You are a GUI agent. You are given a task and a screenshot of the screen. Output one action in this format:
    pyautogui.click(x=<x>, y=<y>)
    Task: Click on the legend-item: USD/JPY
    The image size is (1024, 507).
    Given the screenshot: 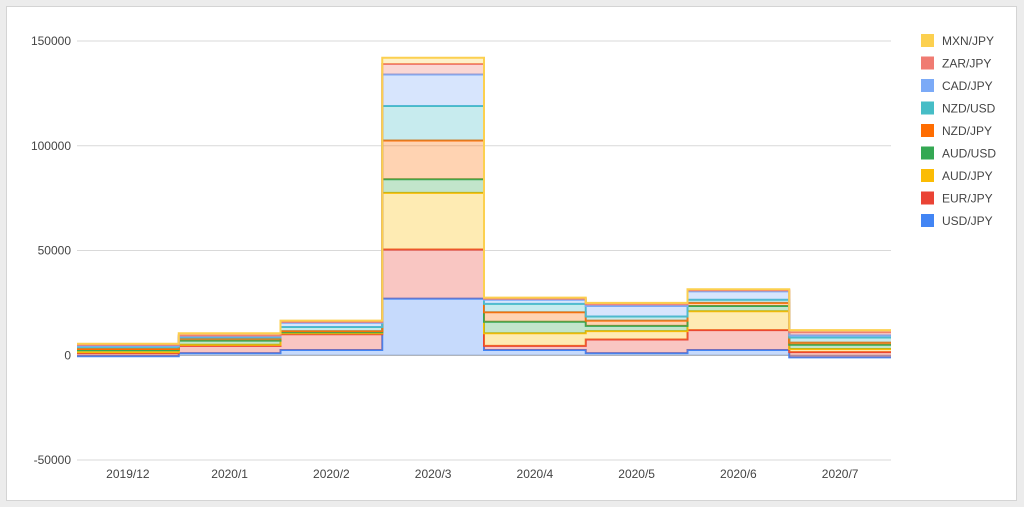 What is the action you would take?
    pyautogui.click(x=957, y=221)
    